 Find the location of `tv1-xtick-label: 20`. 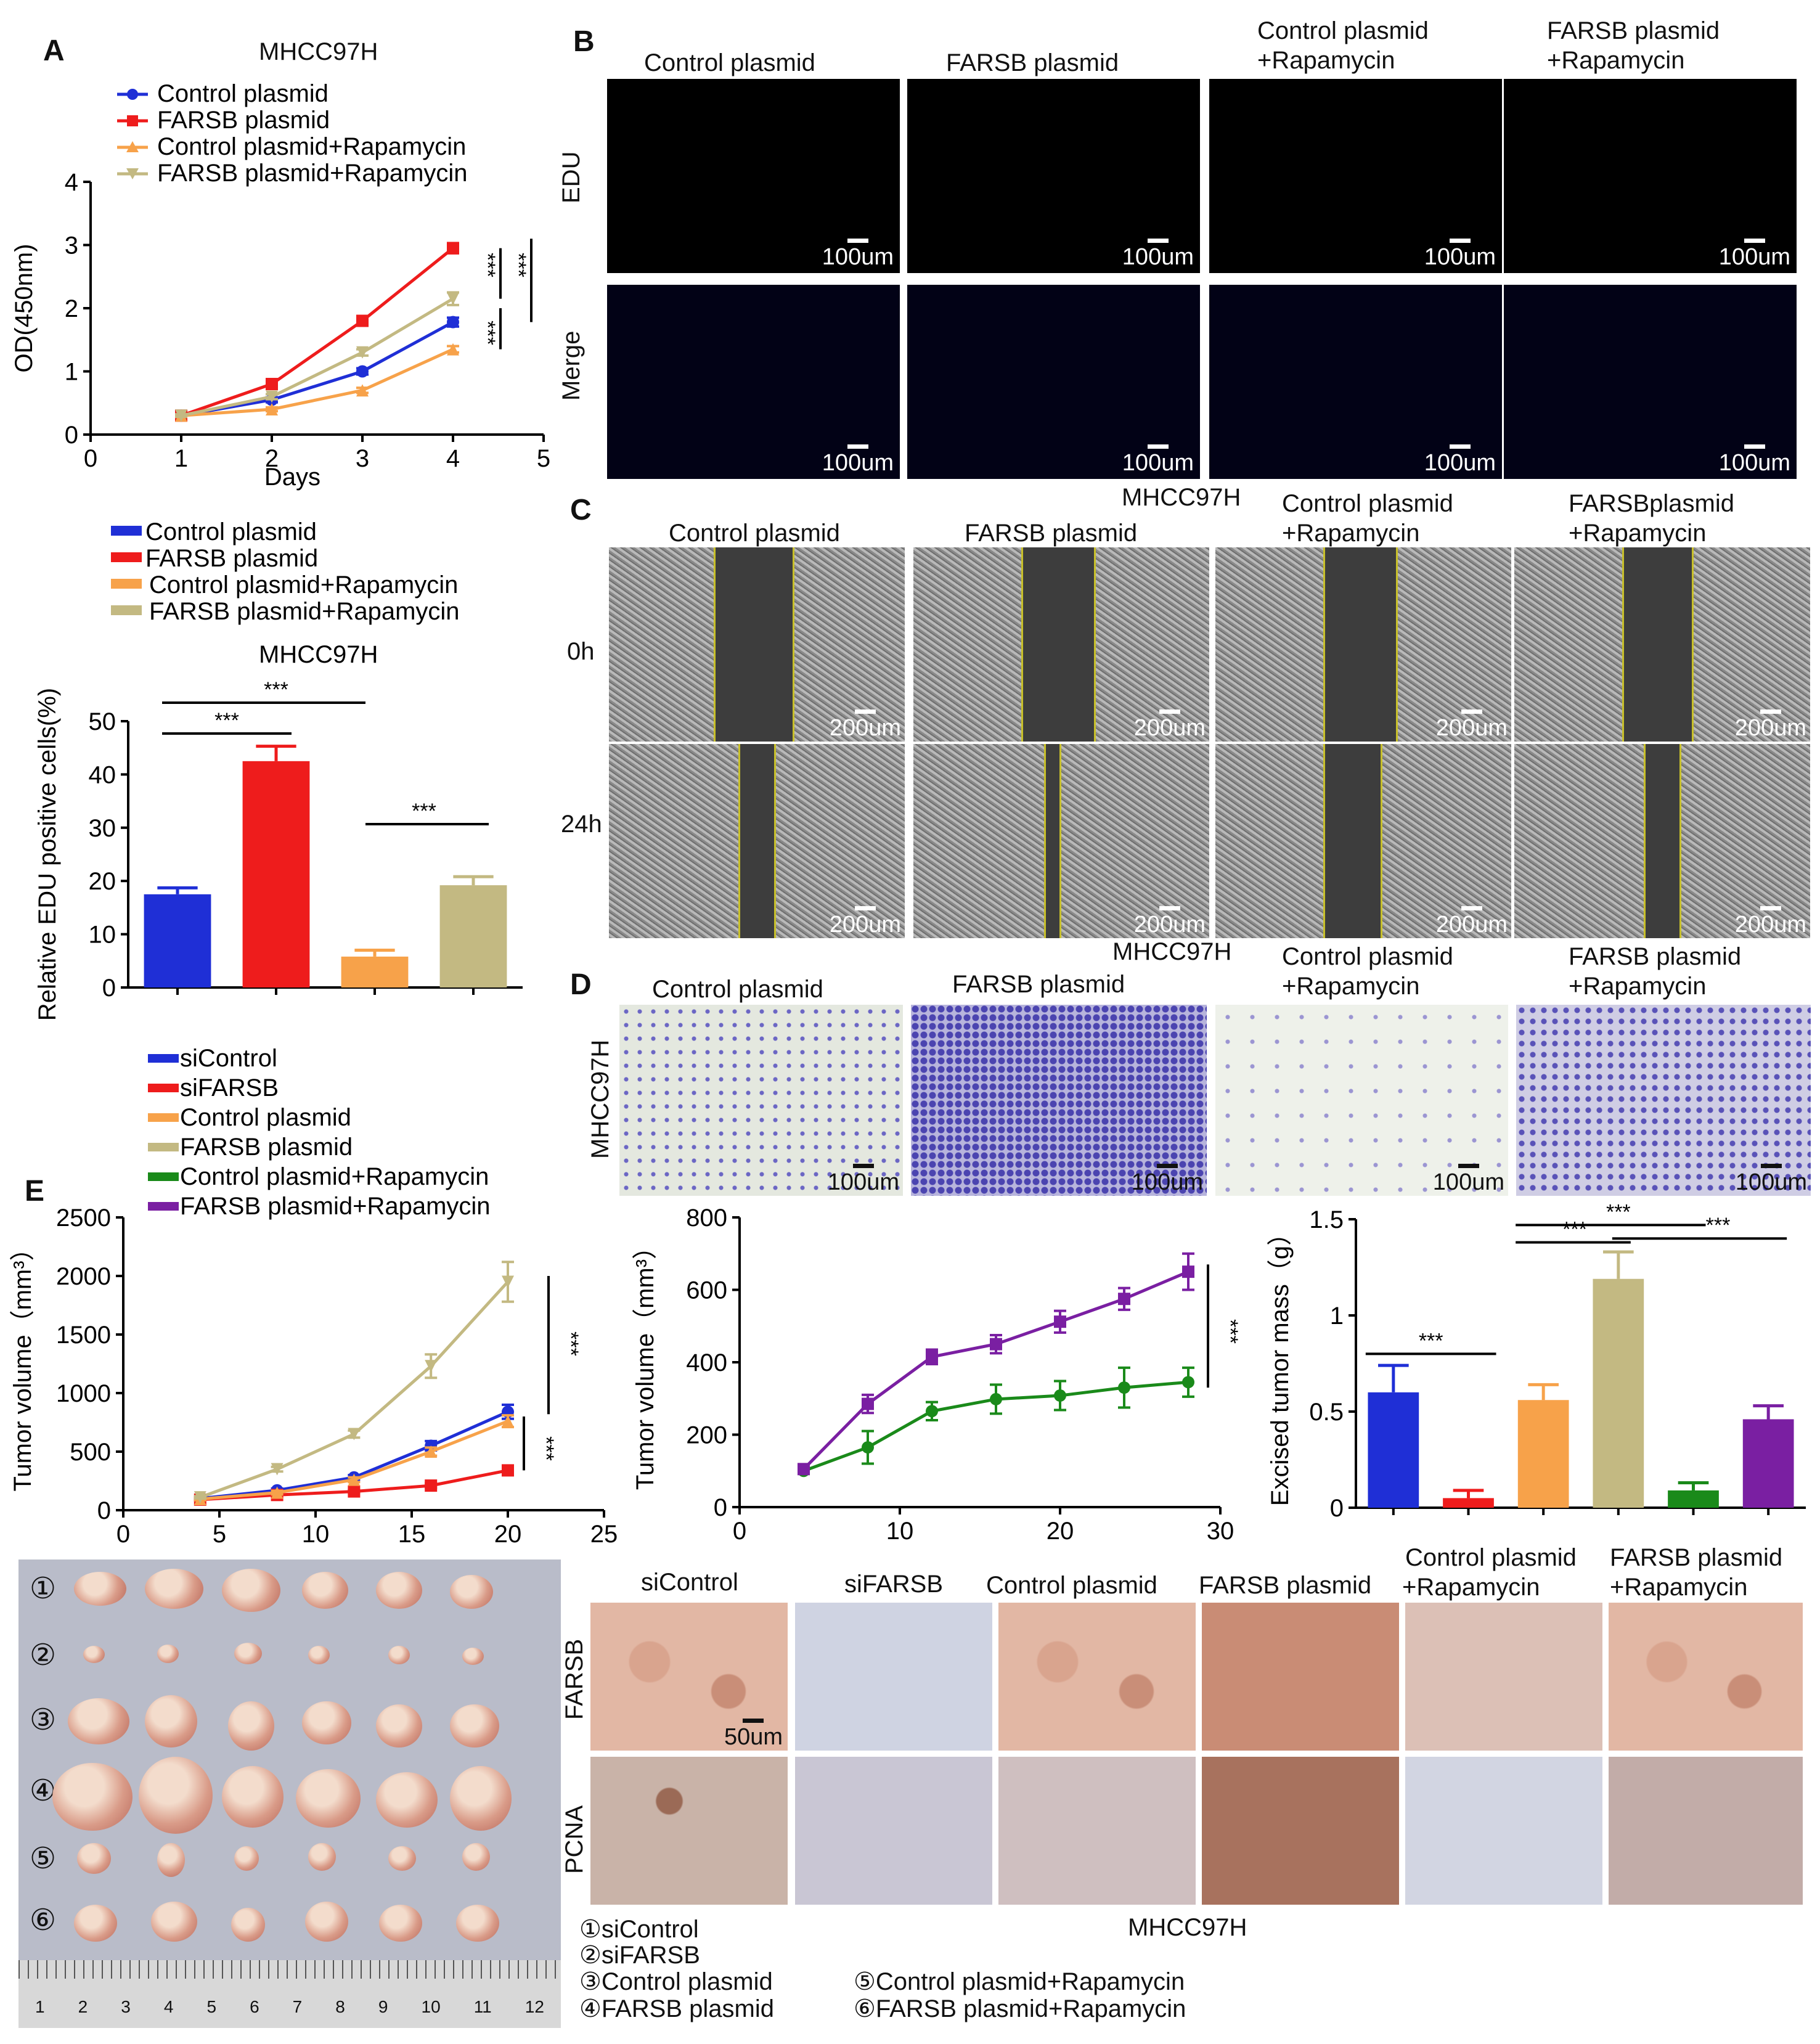

tv1-xtick-label: 20 is located at coordinates (508, 1534).